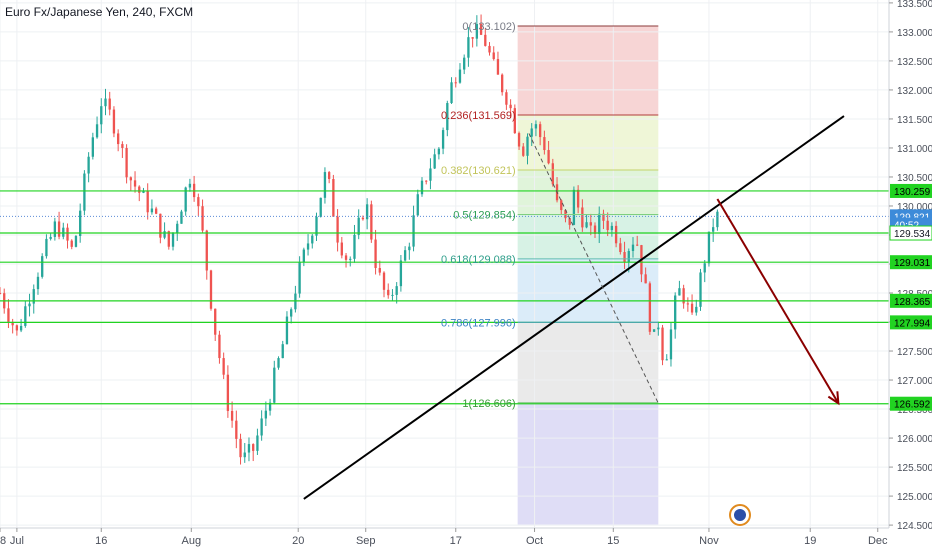  Describe the element at coordinates (444, 537) in the screenshot. I see `x-axis: 28 Jul 16 Aug 20 Sep 17 Oct 15 Nov 19 Dec` at that location.